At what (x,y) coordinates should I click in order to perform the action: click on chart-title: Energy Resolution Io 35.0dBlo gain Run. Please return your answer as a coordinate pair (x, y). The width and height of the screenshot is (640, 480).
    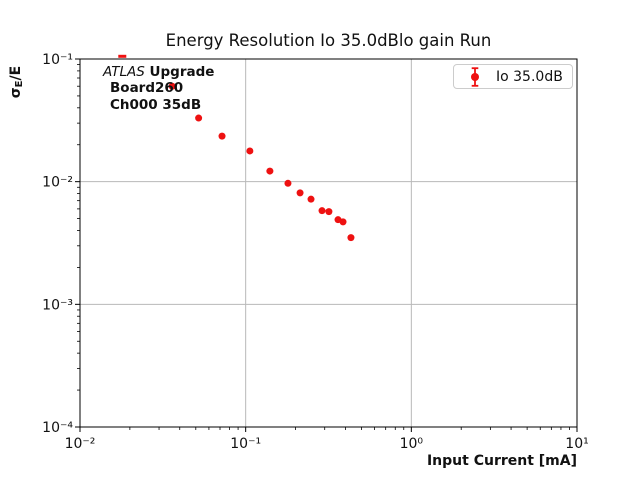
    Looking at the image, I should click on (328, 40).